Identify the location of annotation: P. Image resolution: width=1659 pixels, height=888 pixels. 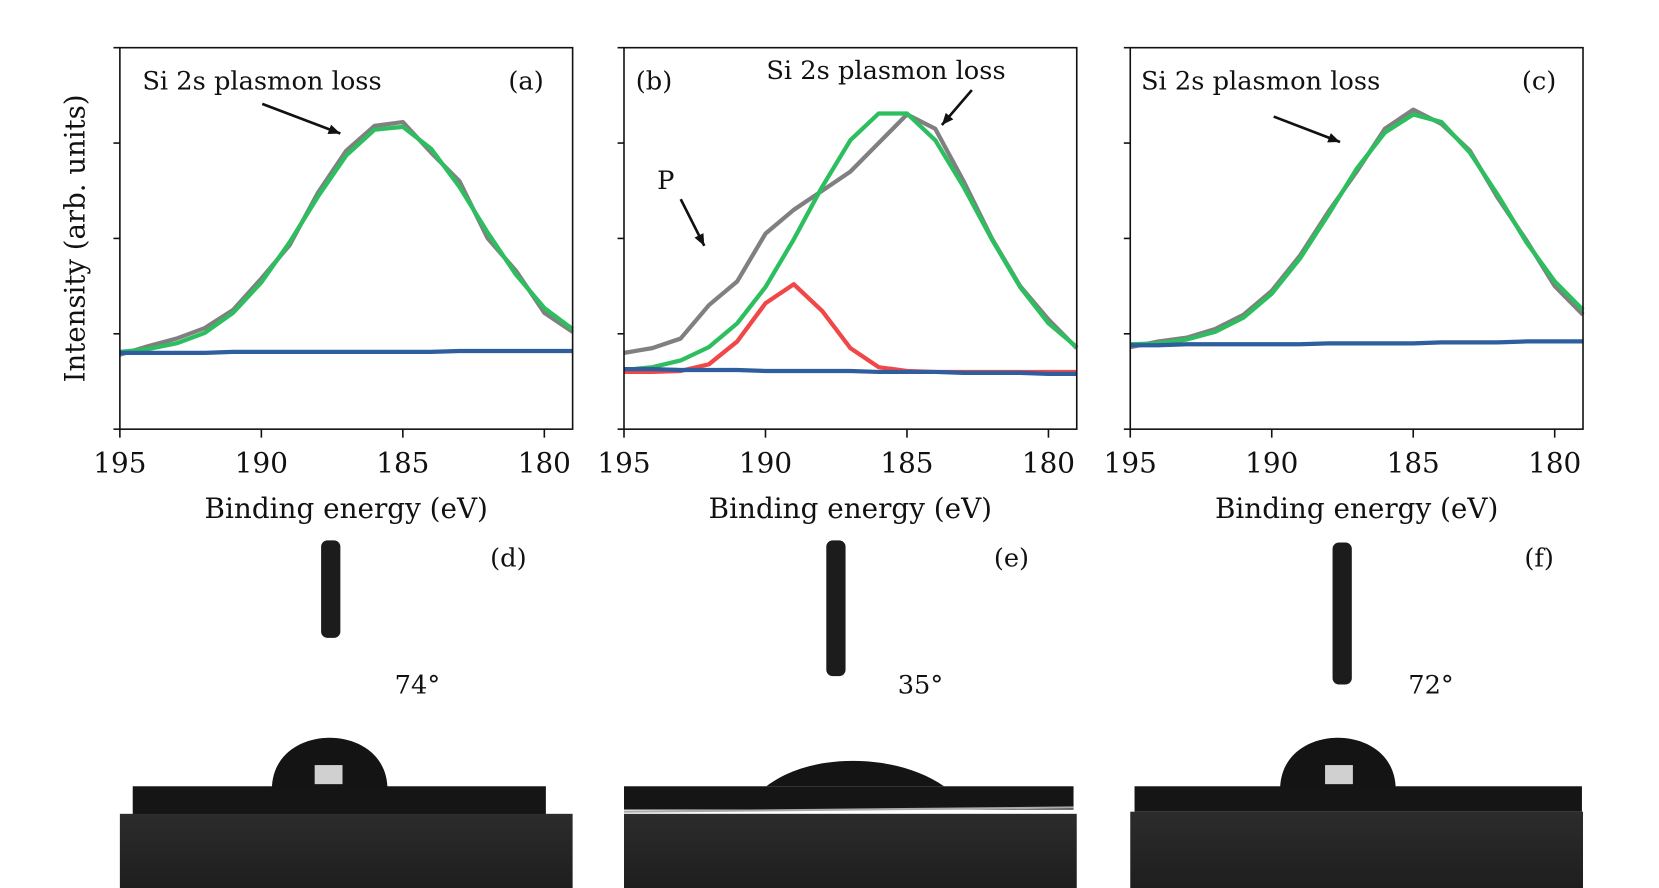
(665, 181).